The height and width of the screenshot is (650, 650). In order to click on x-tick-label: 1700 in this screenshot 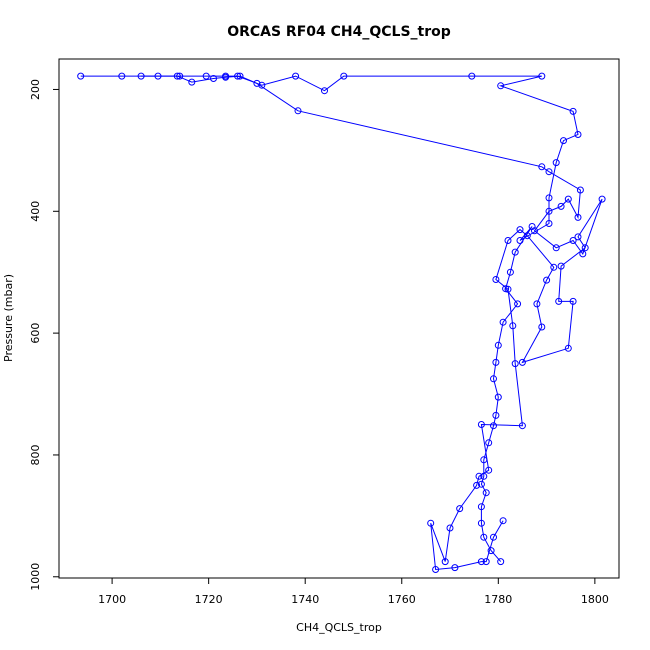, I will do `click(112, 599)`.